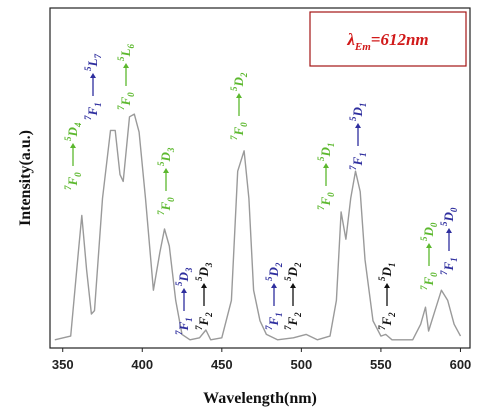  What do you see at coordinates (98, 56) in the screenshot?
I see `upper-j: 7` at bounding box center [98, 56].